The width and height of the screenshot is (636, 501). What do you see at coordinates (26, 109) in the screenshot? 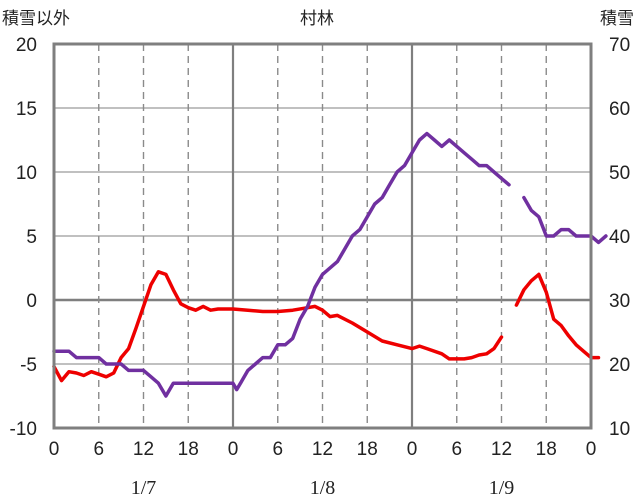
I see `left-tick-label: 15` at bounding box center [26, 109].